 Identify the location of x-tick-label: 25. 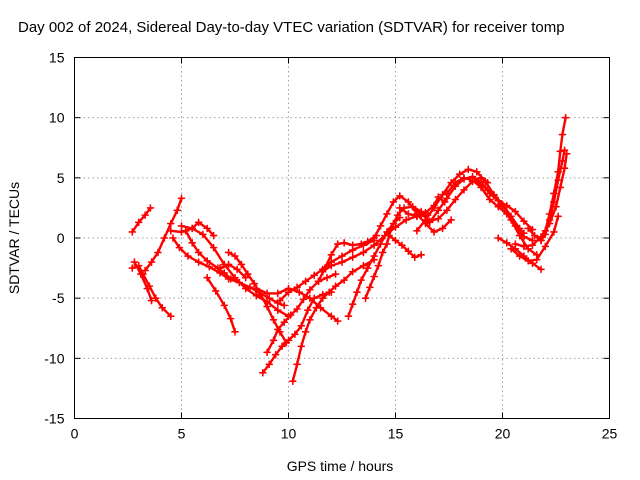
(610, 434).